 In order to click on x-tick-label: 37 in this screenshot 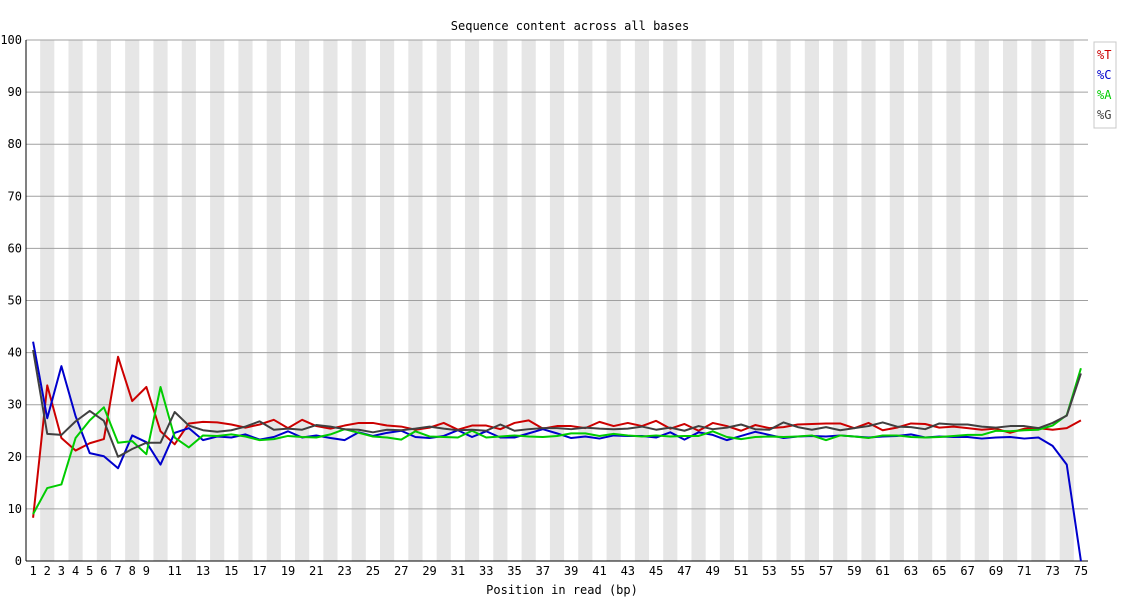, I will do `click(543, 571)`.